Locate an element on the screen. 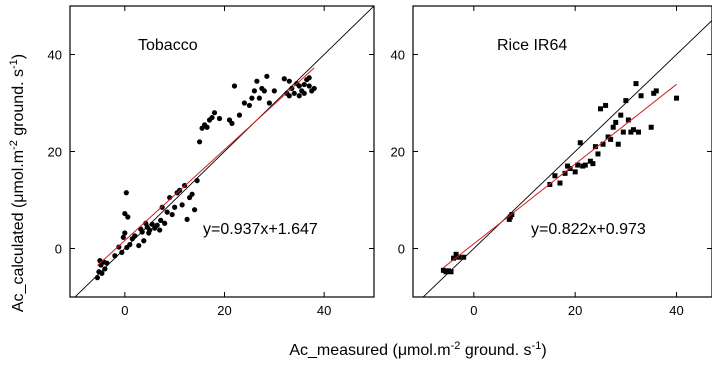  panel-title: Tobacco is located at coordinates (168, 45).